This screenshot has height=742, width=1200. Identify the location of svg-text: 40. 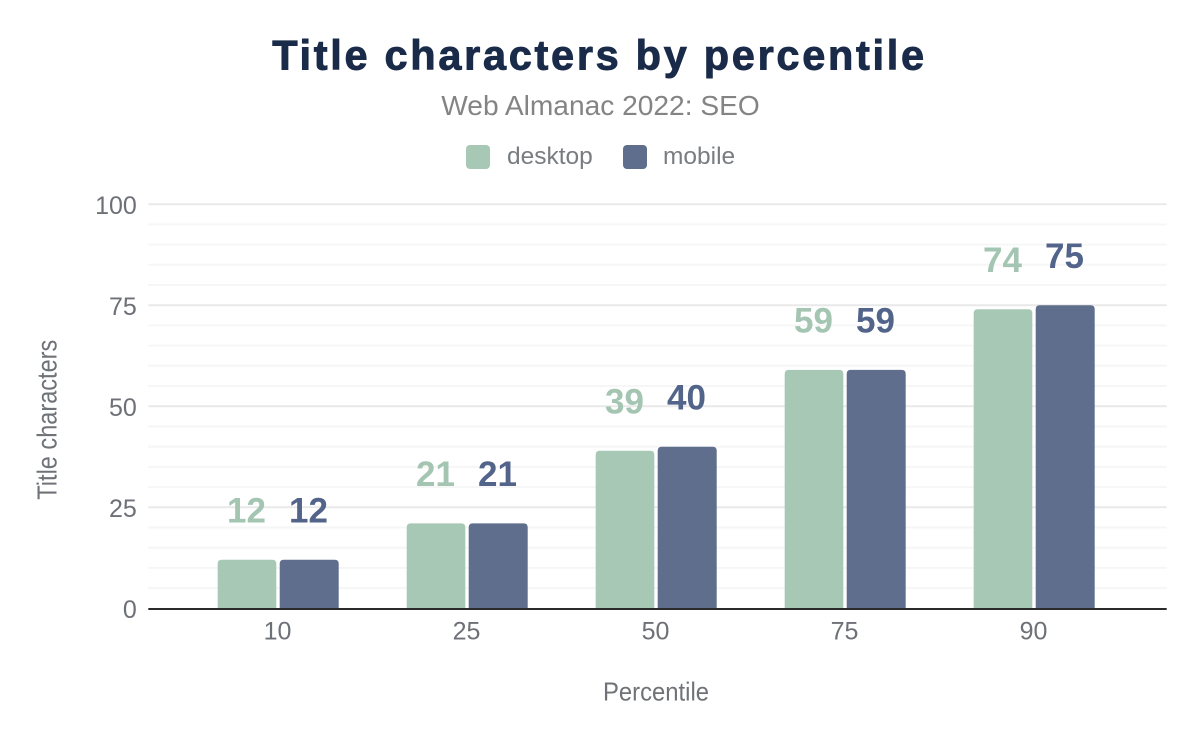
(686, 397).